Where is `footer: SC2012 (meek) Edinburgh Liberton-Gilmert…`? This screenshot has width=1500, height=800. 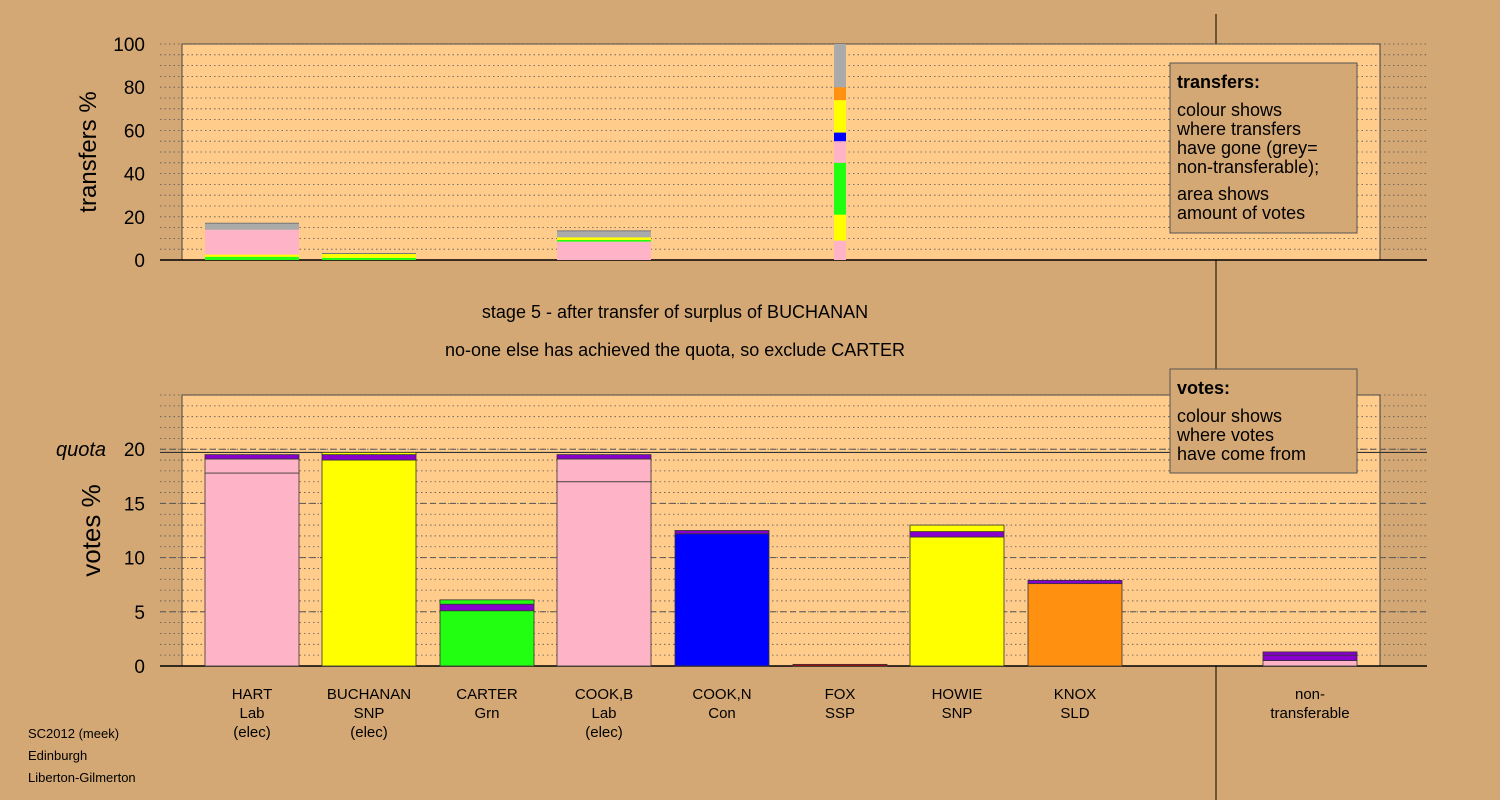
footer: SC2012 (meek) Edinburgh Liberton-Gilmert… is located at coordinates (82, 755).